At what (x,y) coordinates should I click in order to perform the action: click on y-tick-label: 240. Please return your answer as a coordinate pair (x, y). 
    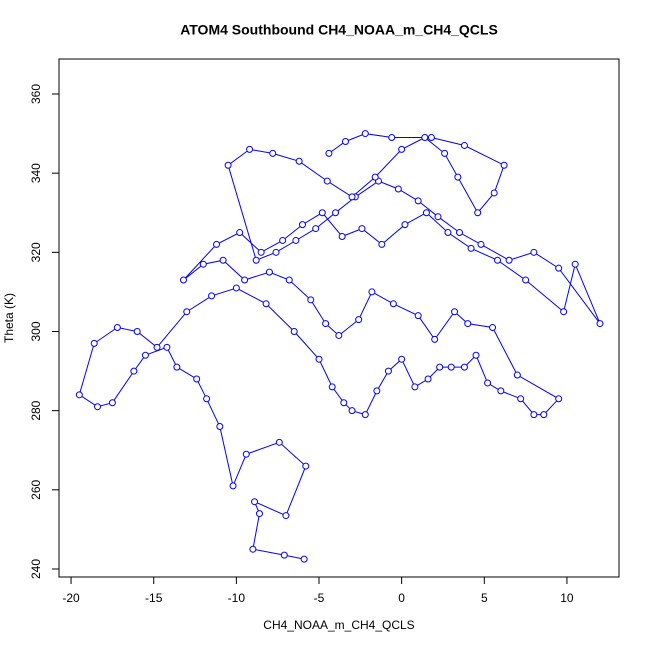
    Looking at the image, I should click on (36, 569).